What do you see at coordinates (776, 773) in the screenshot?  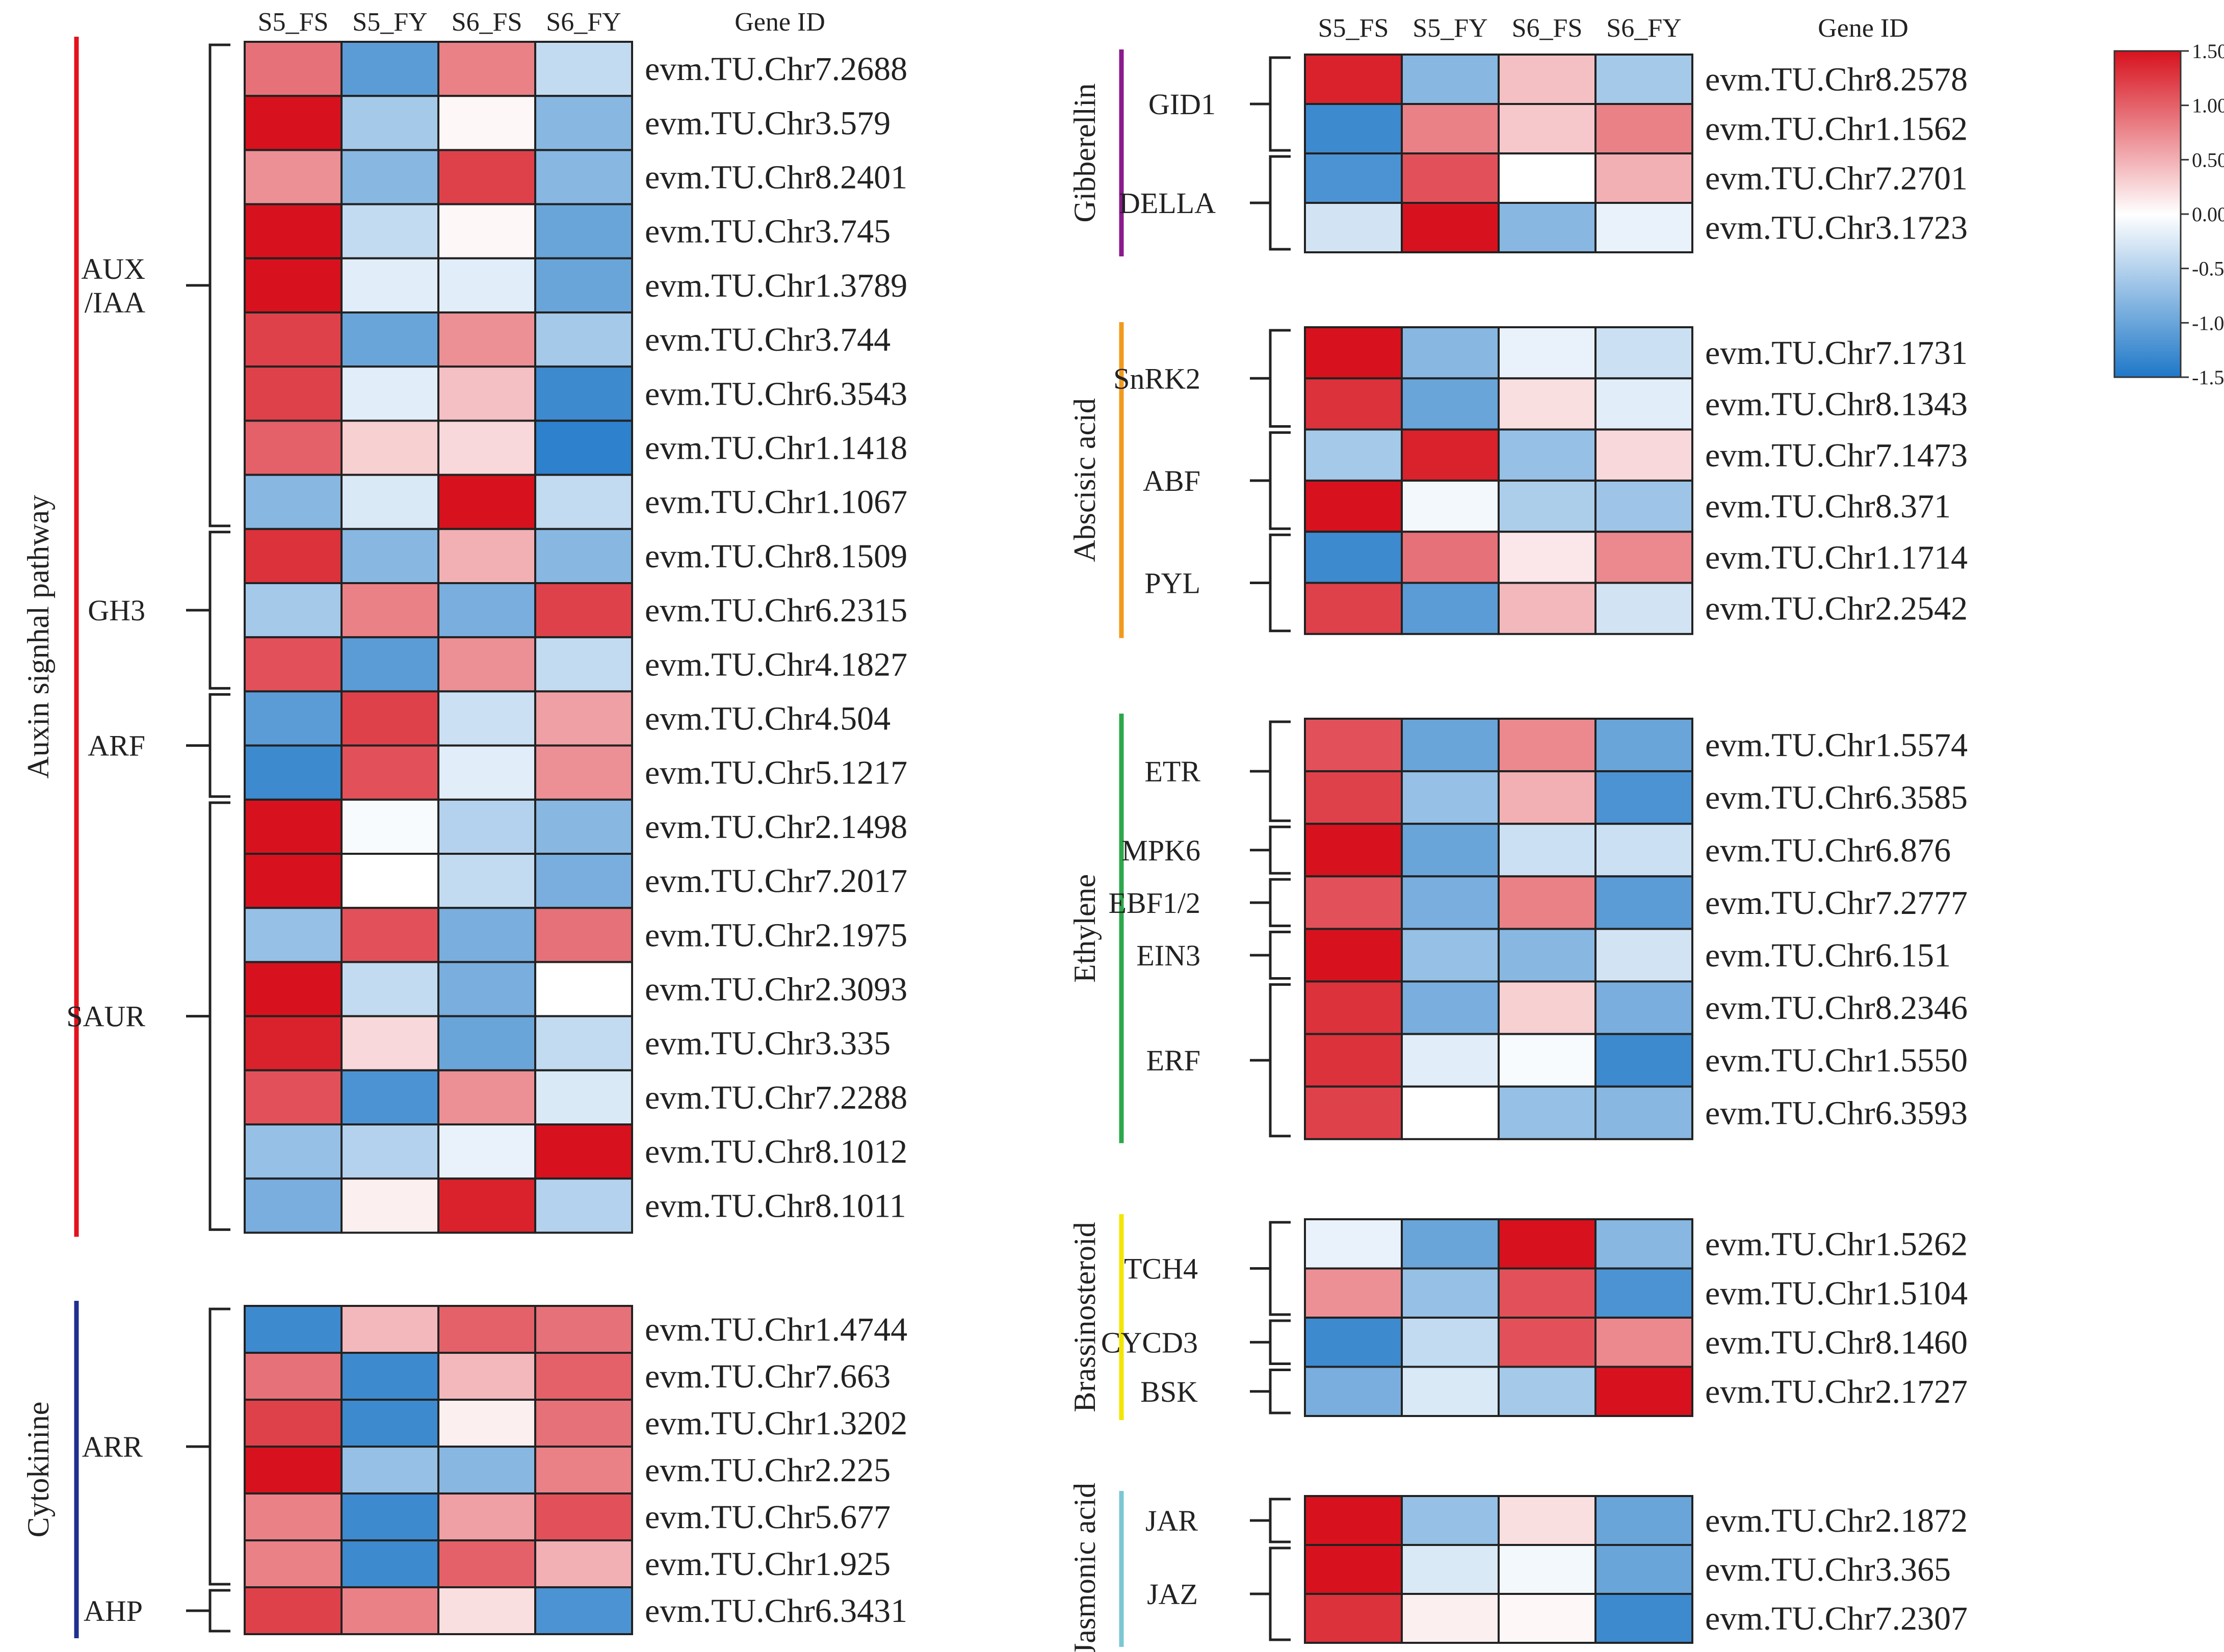 I see `gene-id-label: evm.TU.Chr5.1217` at bounding box center [776, 773].